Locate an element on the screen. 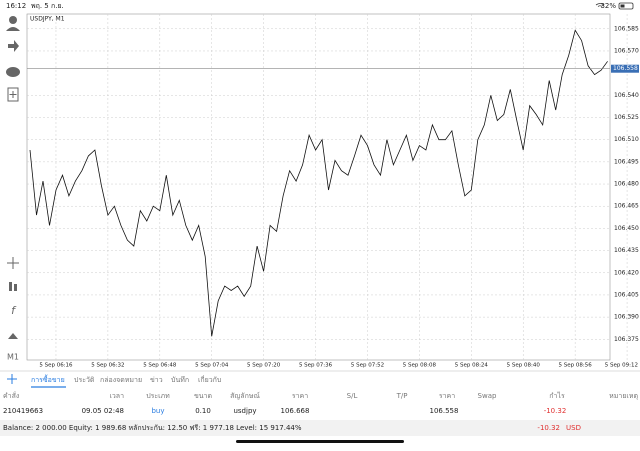  current-price-badge is located at coordinates (625, 68).